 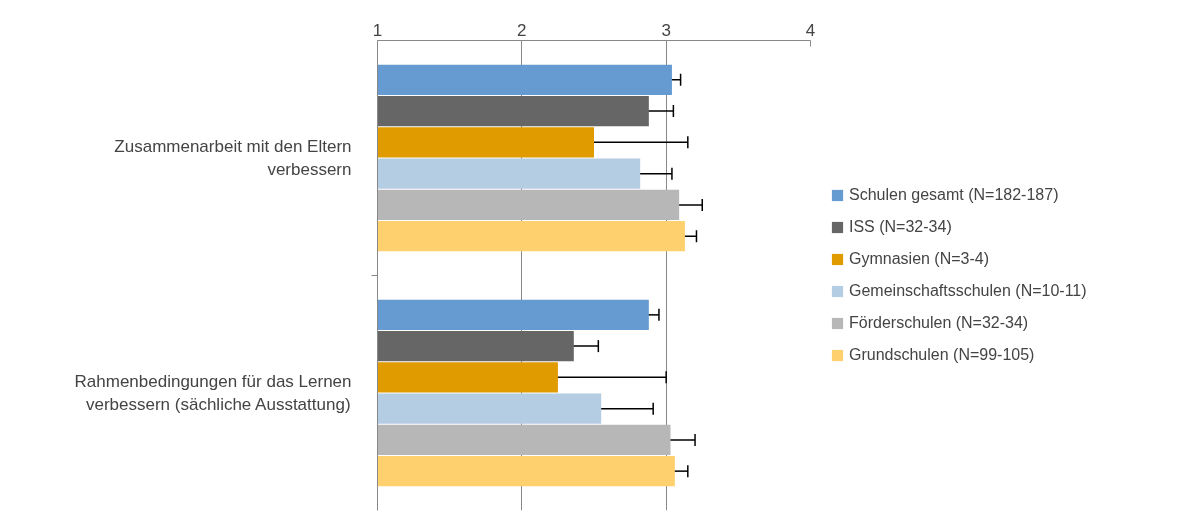 What do you see at coordinates (954, 195) in the screenshot?
I see `legend-label: Schulen gesamt (N=182-187)` at bounding box center [954, 195].